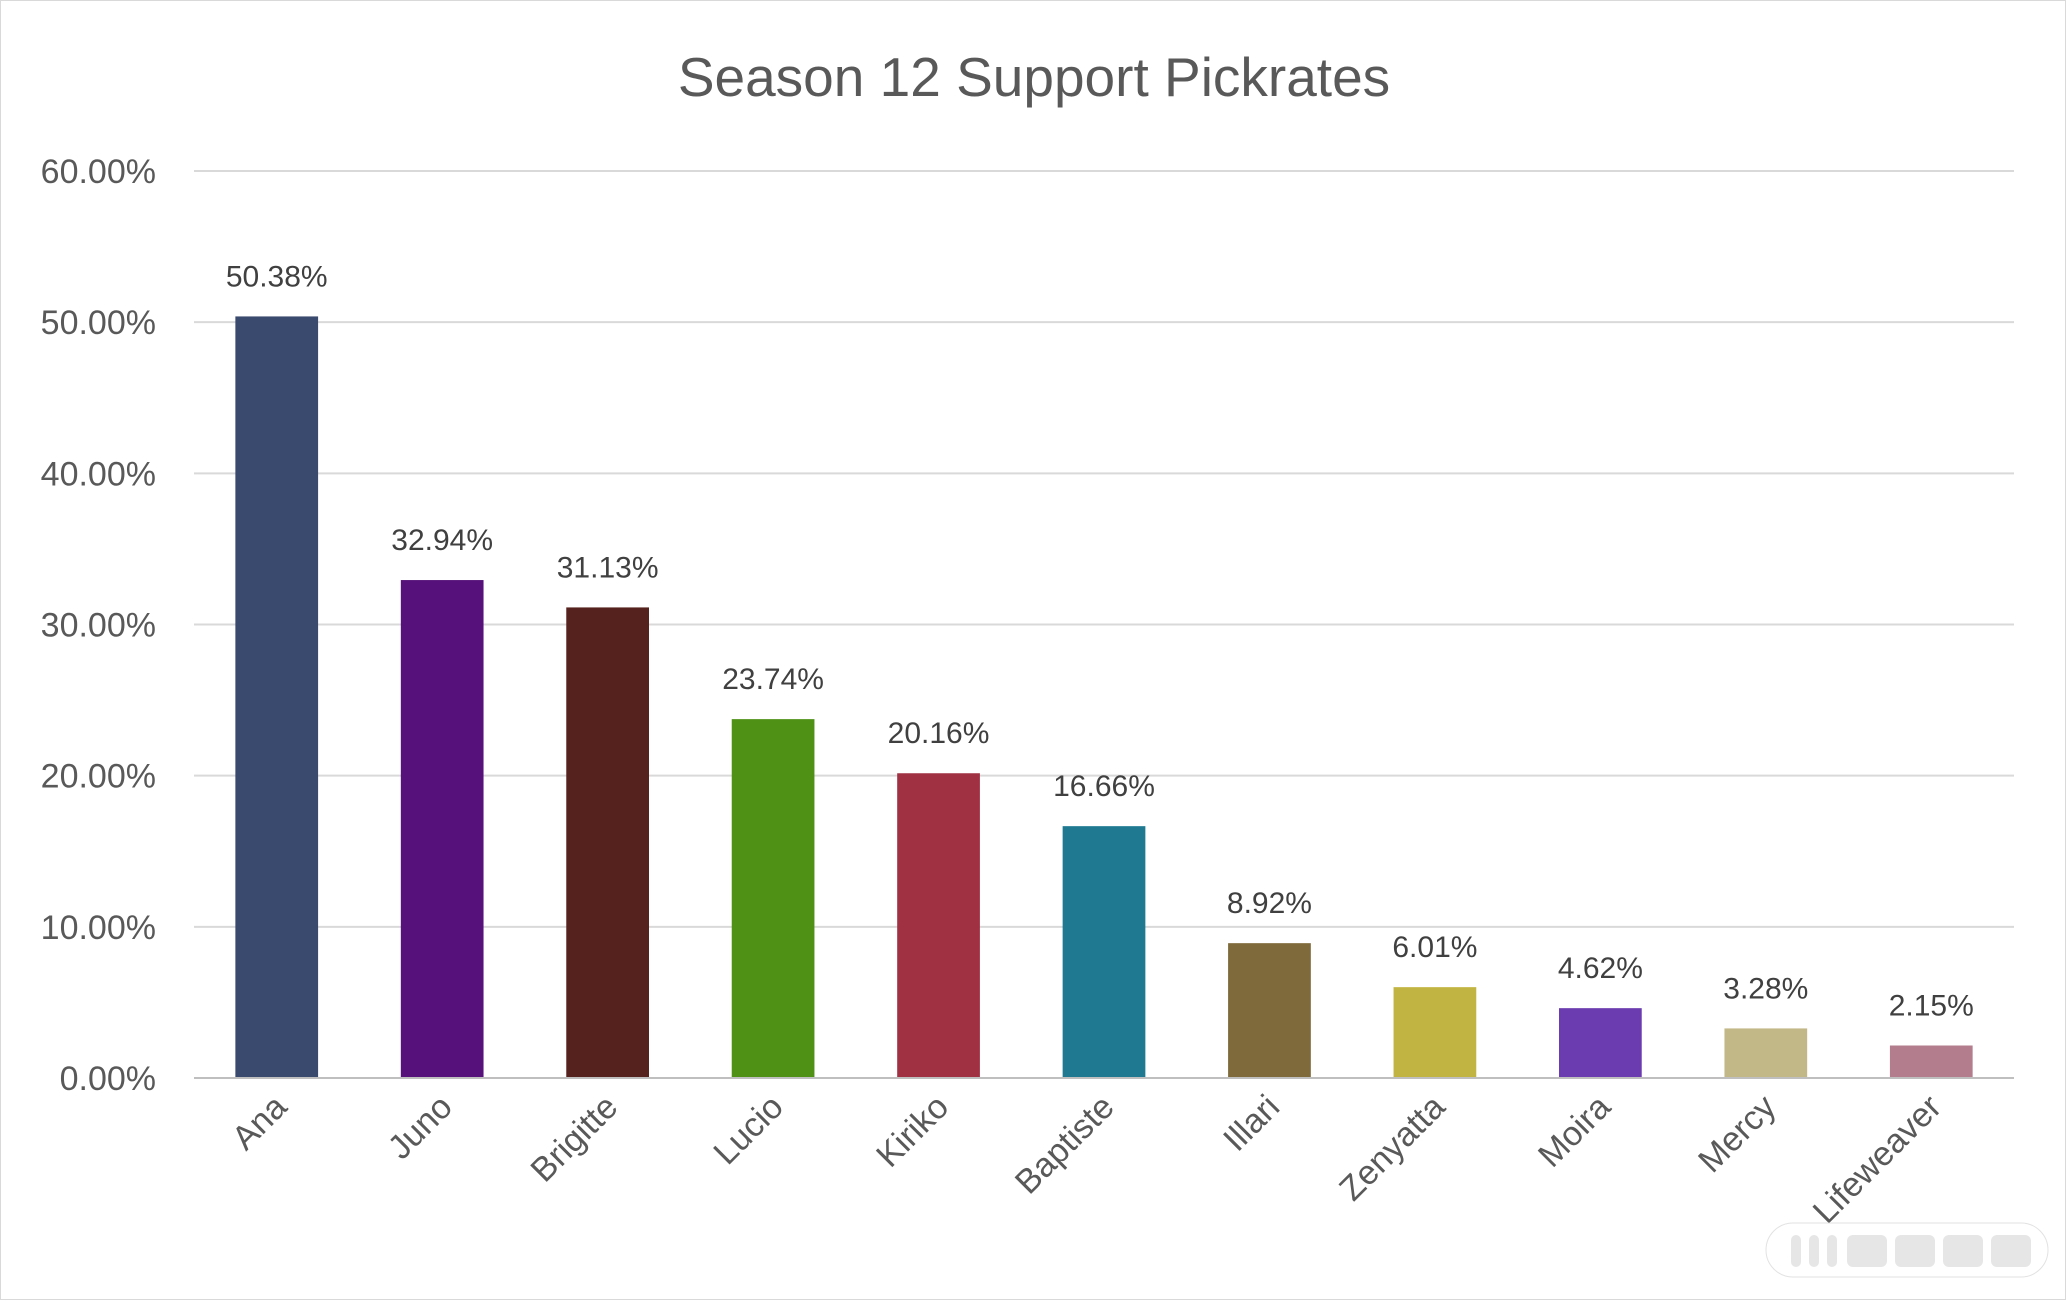  What do you see at coordinates (939, 733) in the screenshot?
I see `data-label: 20.16%` at bounding box center [939, 733].